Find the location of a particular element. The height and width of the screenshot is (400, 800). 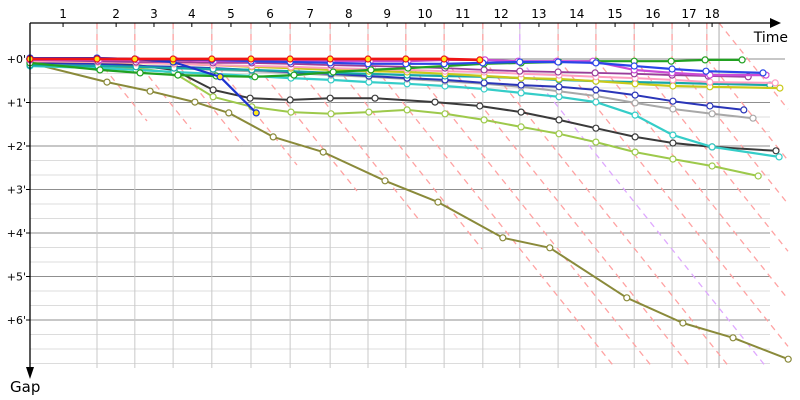

lap-tick-label: 4 is located at coordinates (192, 14).